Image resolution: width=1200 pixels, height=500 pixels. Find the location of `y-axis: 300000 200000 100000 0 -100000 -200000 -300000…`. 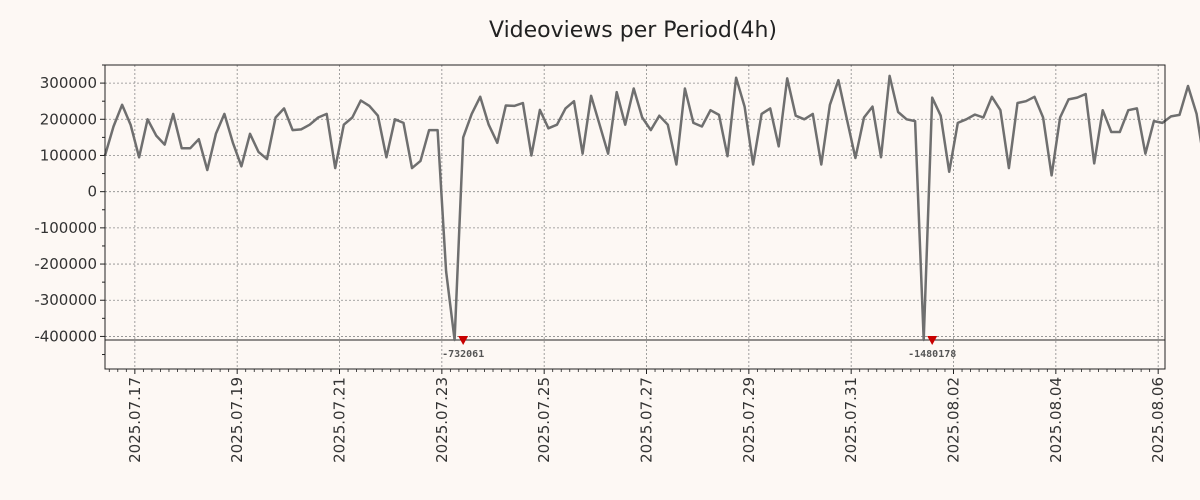

y-axis: 300000 200000 100000 0 -100000 -200000 -300000… is located at coordinates (69, 210).